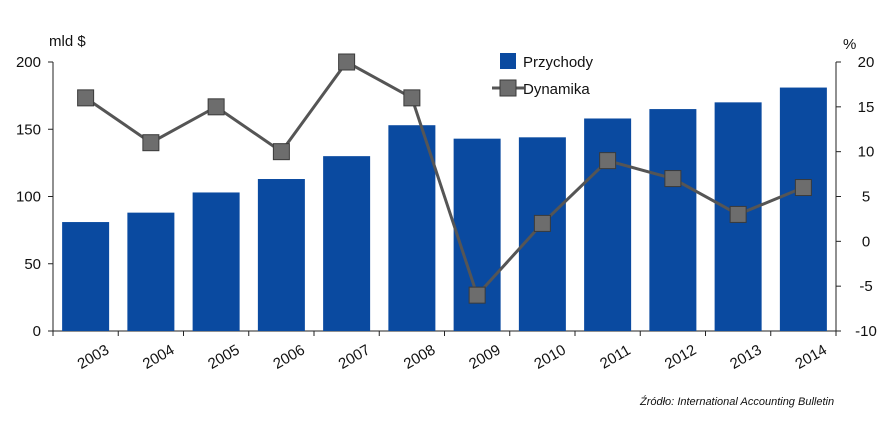 The height and width of the screenshot is (425, 892). I want to click on x-tick-label: 2011, so click(615, 357).